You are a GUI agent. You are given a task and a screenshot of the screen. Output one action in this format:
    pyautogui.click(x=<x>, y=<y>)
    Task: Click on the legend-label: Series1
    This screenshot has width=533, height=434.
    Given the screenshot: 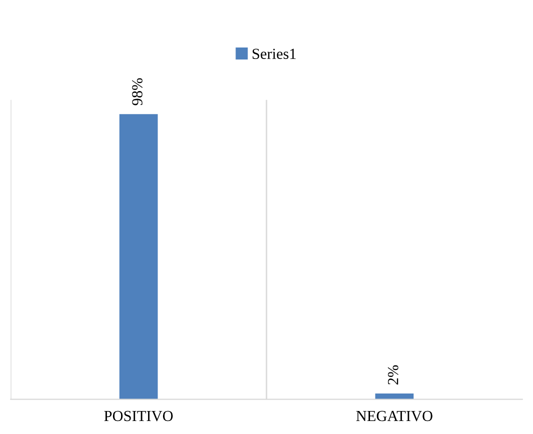 What is the action you would take?
    pyautogui.click(x=274, y=54)
    